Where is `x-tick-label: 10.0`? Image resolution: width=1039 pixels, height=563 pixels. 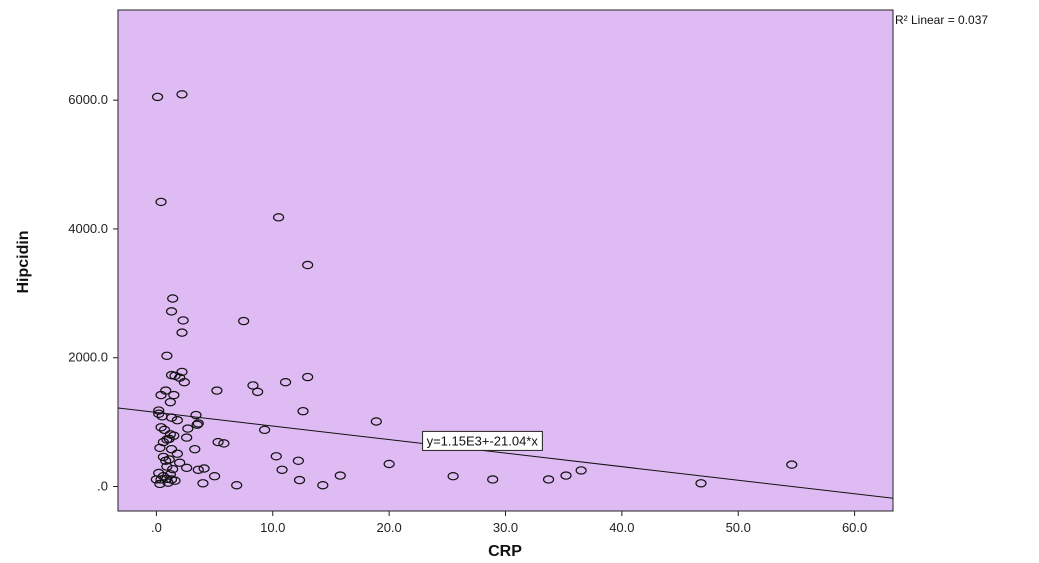
x-tick-label: 10.0 is located at coordinates (272, 527).